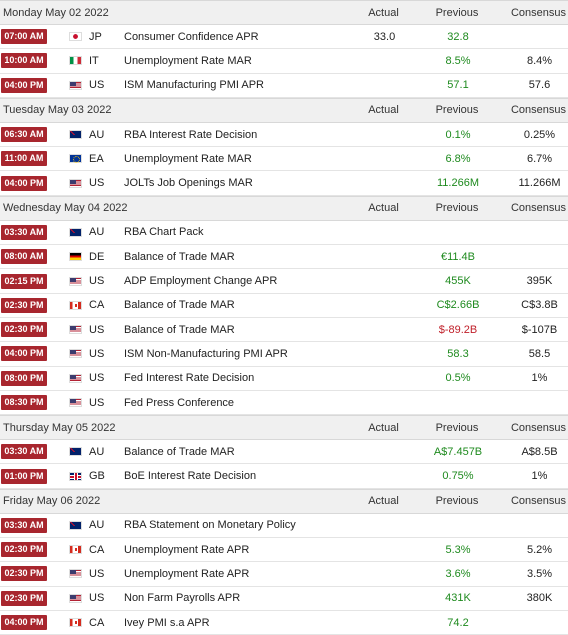  Describe the element at coordinates (191, 36) in the screenshot. I see `event-name: Consumer Confidence APR` at that location.